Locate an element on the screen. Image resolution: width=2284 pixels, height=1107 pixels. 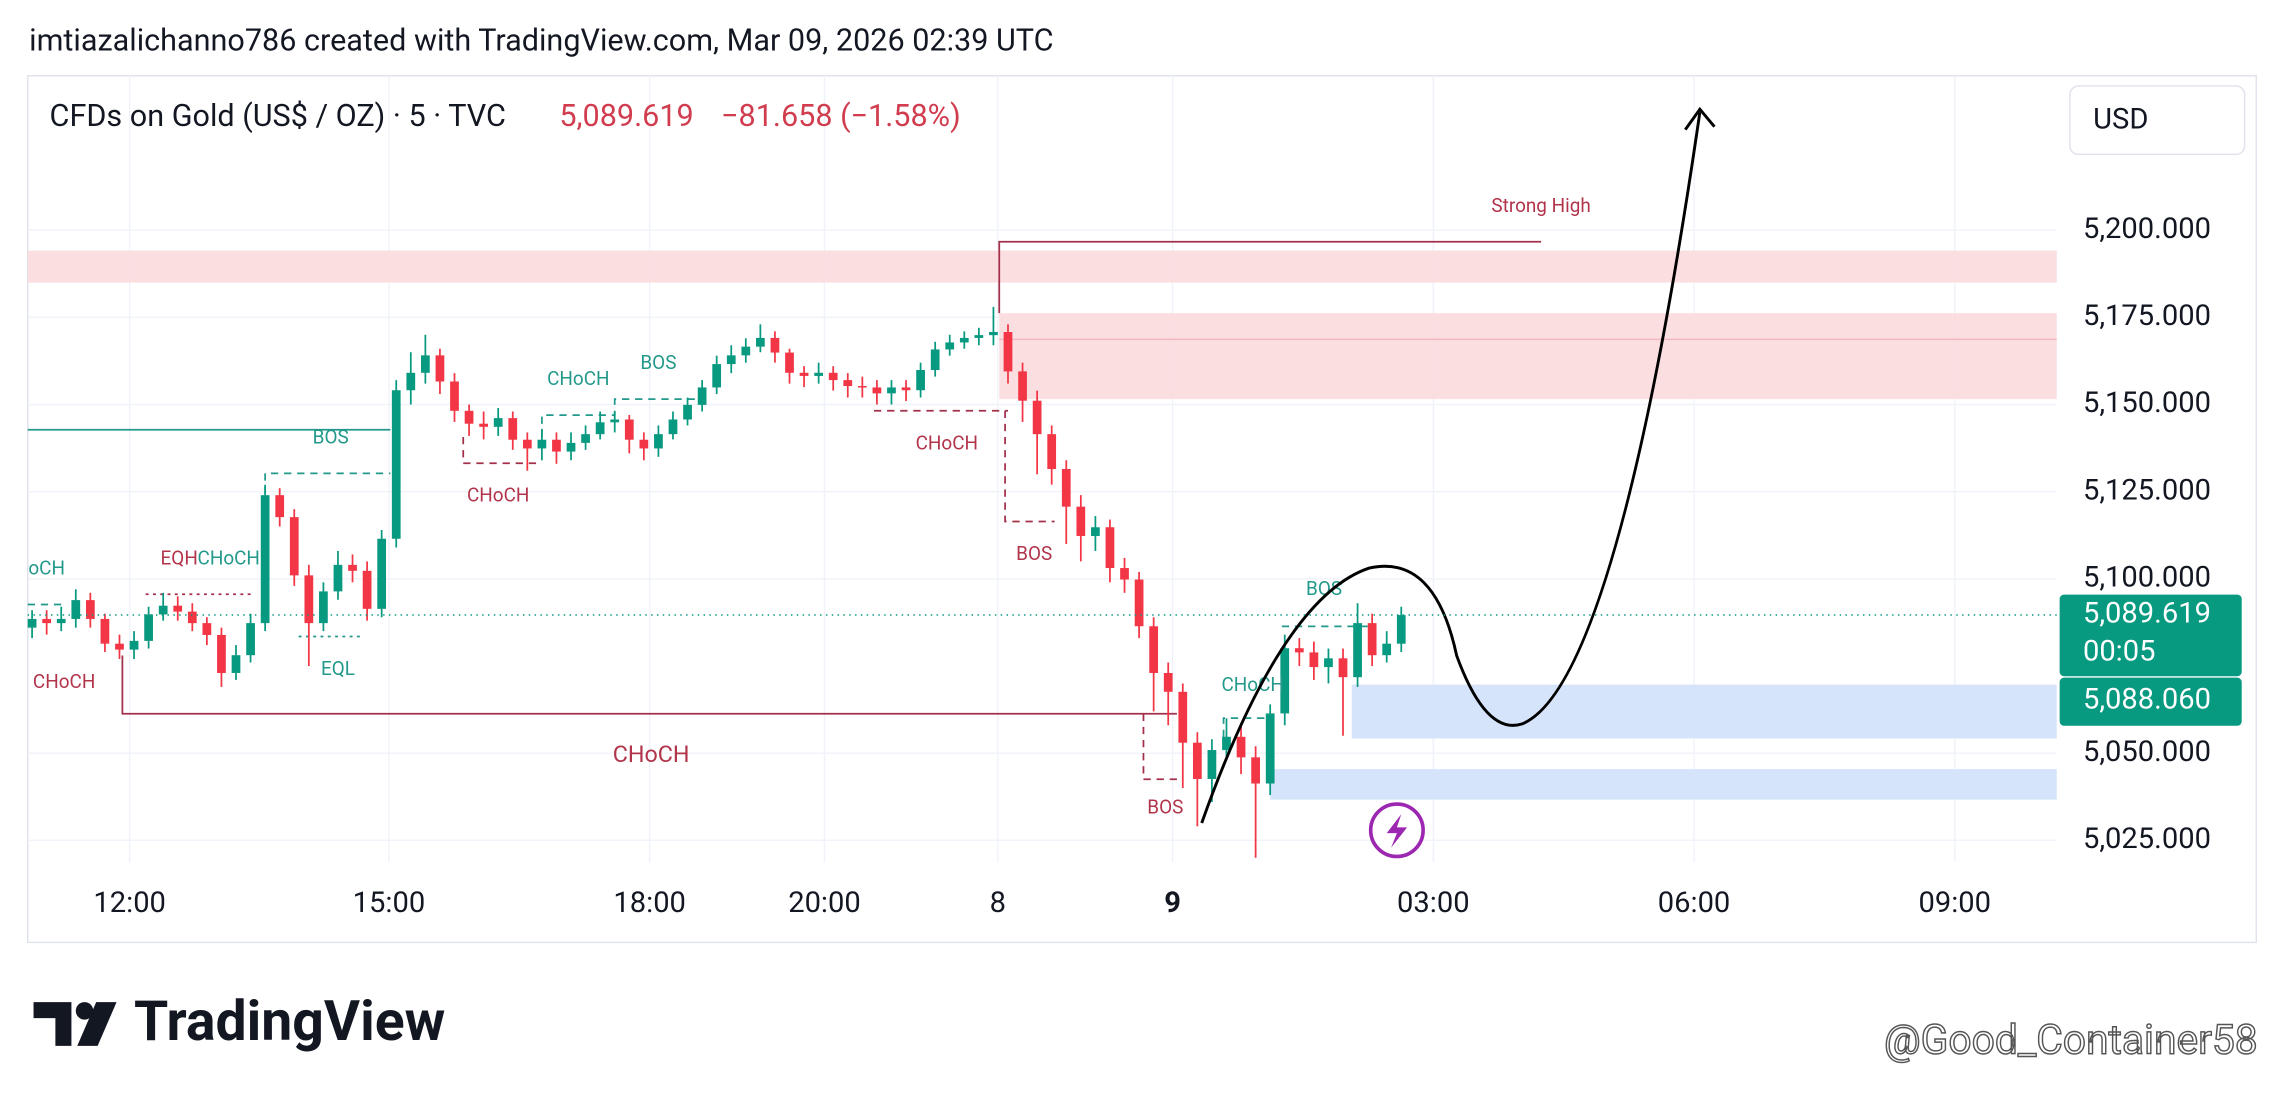
bos-line is located at coordinates (1159, 747).